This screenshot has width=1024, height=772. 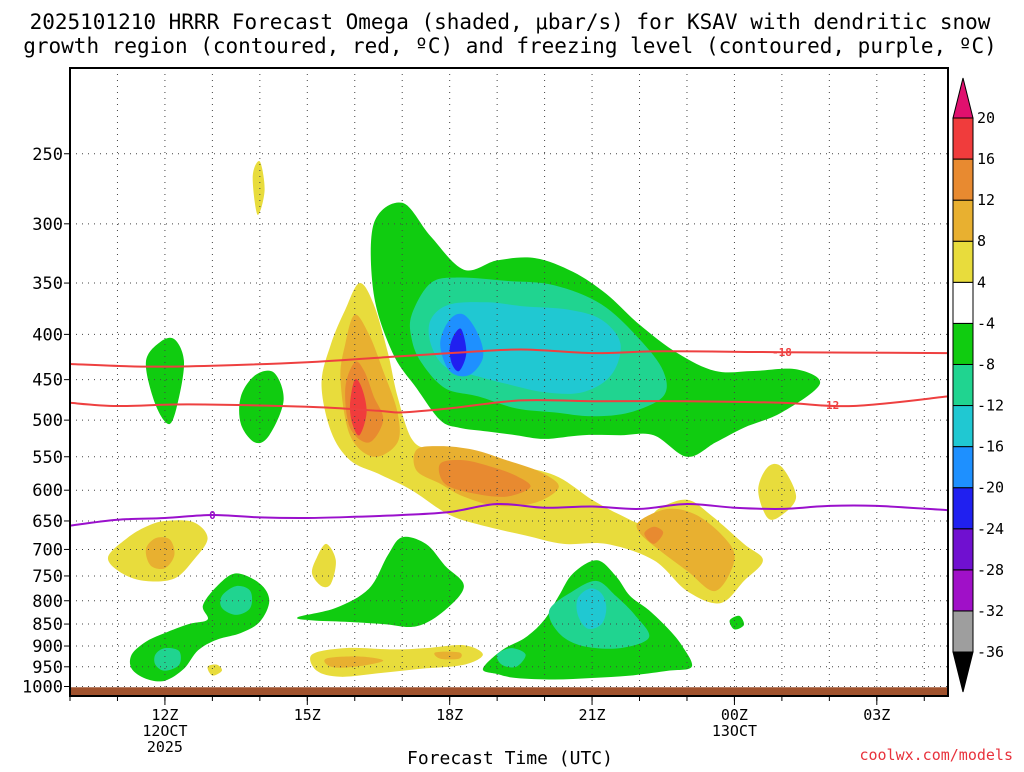 What do you see at coordinates (990, 652) in the screenshot?
I see `colorbar-label-13: -36` at bounding box center [990, 652].